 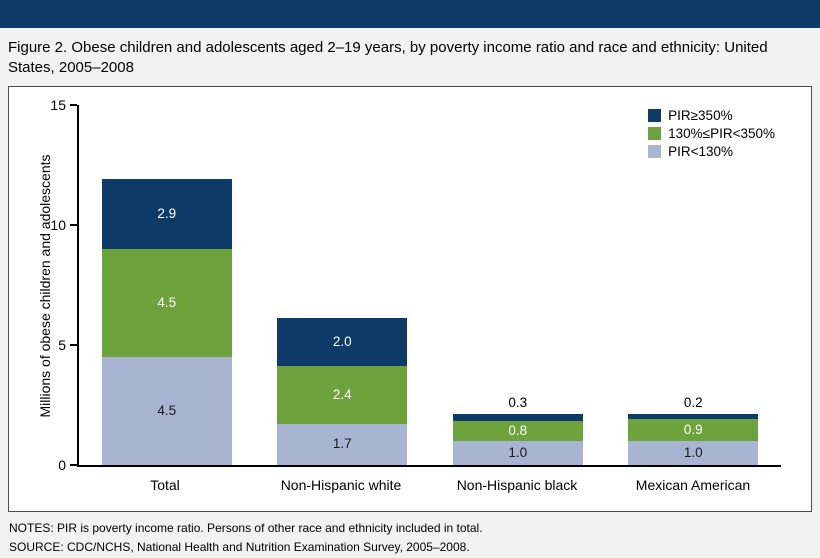 I want to click on stacked-bar-3: 1.0 0.8 0.3, so click(x=517, y=430).